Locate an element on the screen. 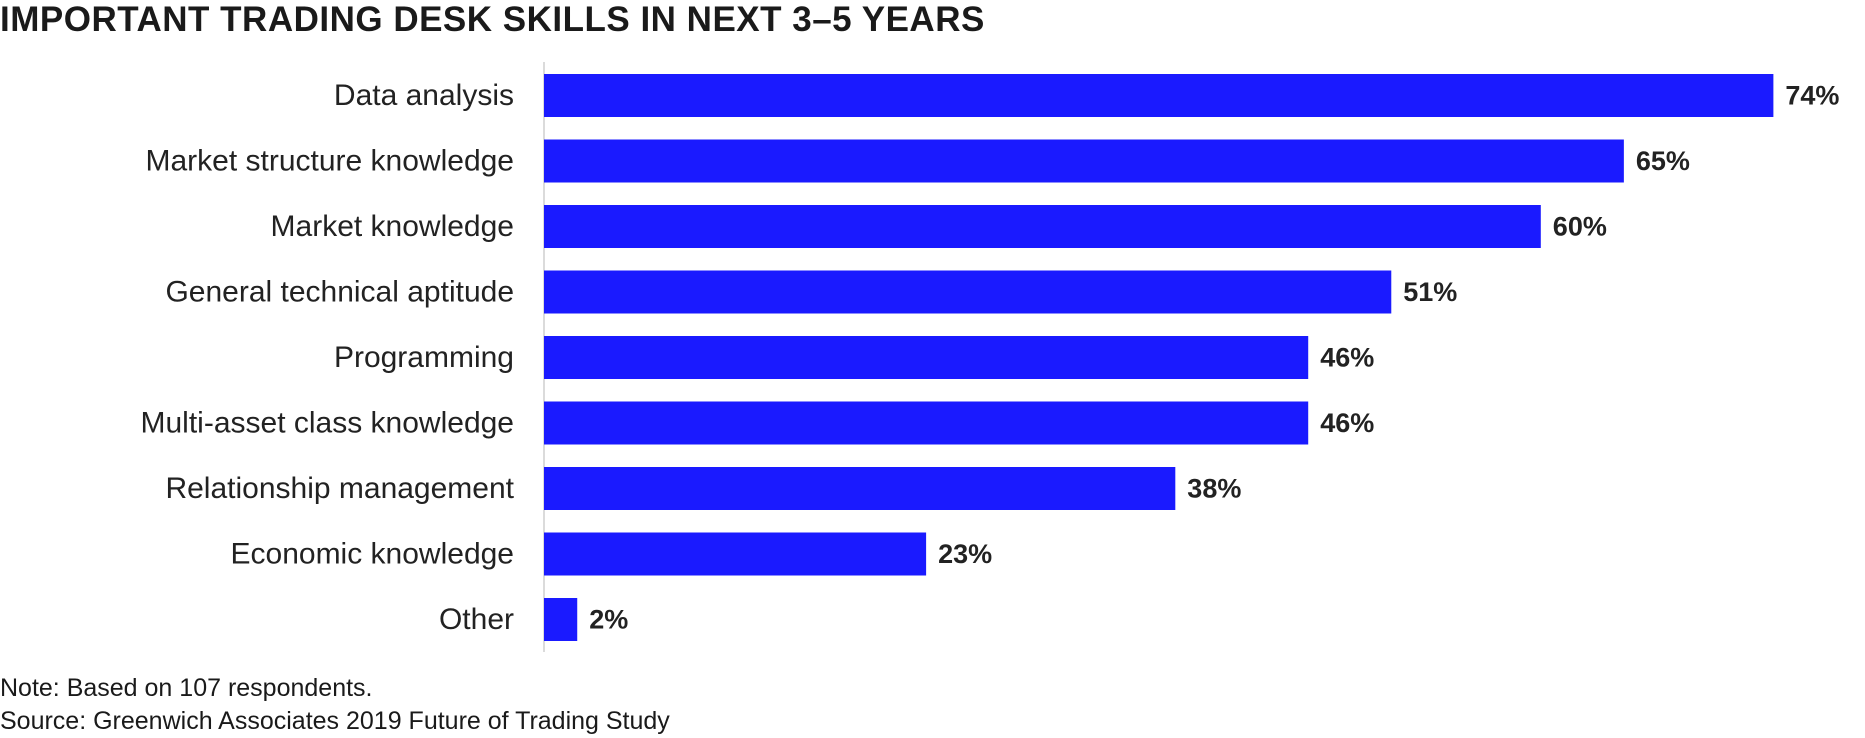 The width and height of the screenshot is (1865, 738). value-label: 23% is located at coordinates (965, 554).